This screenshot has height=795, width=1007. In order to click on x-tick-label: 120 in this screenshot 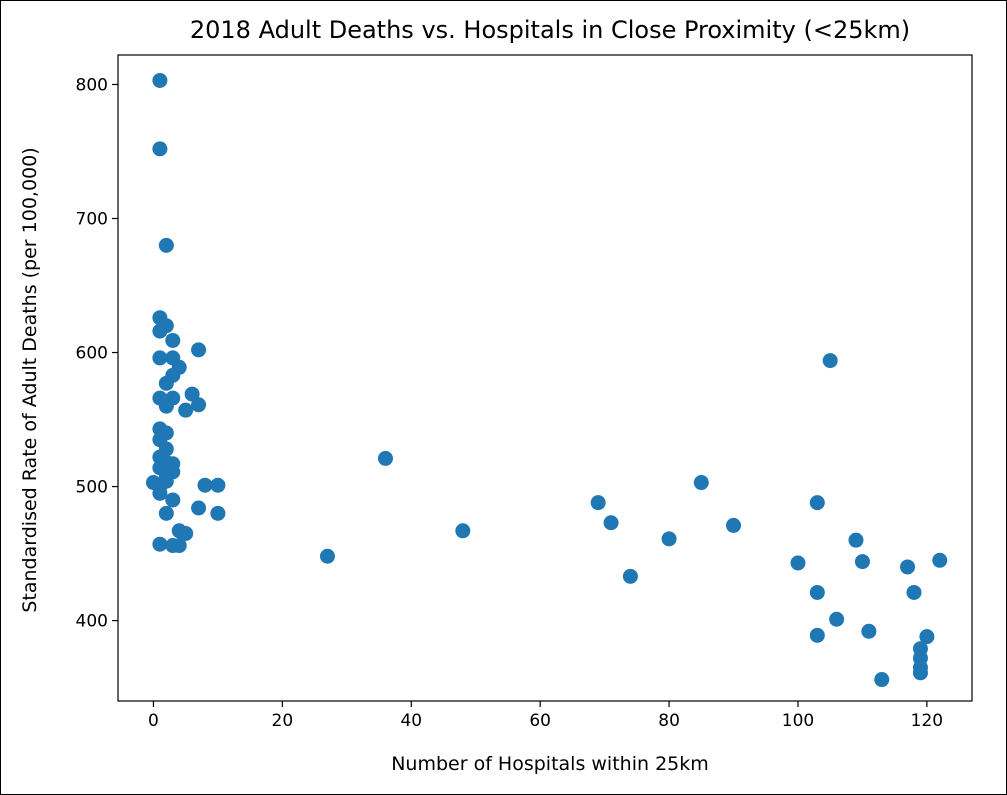, I will do `click(927, 721)`.